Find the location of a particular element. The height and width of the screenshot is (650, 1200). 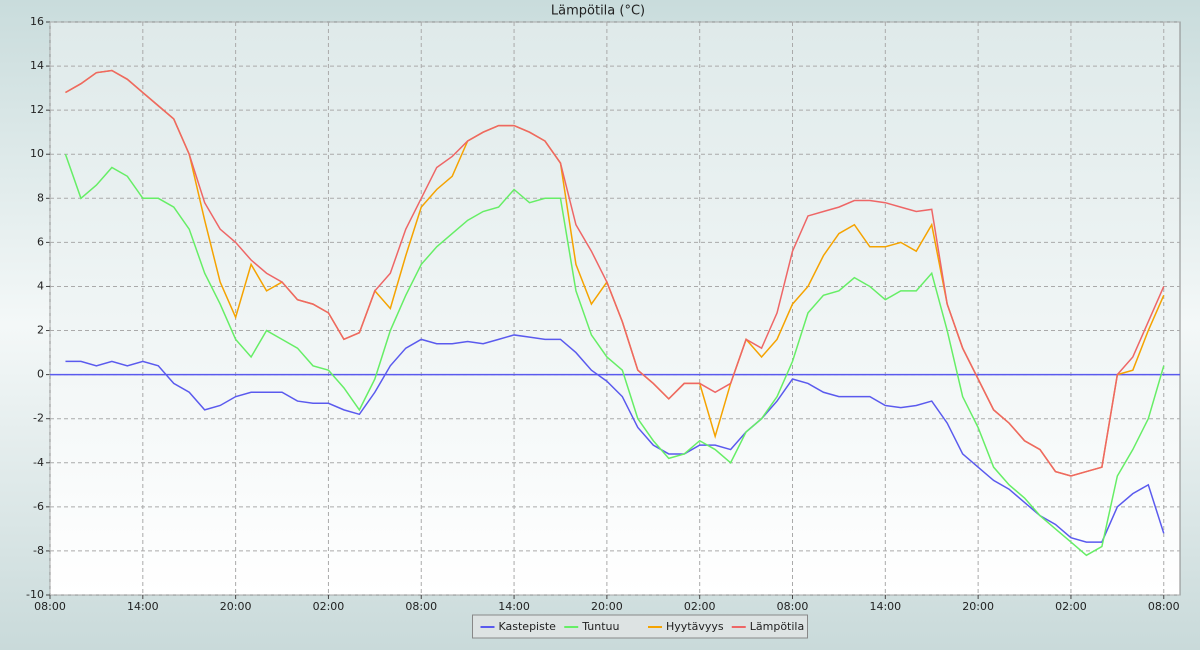

y-tick-label: 16 is located at coordinates (37, 21).